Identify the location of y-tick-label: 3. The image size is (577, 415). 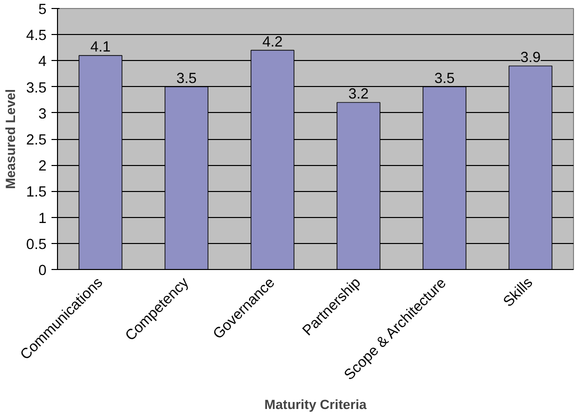
(42, 114).